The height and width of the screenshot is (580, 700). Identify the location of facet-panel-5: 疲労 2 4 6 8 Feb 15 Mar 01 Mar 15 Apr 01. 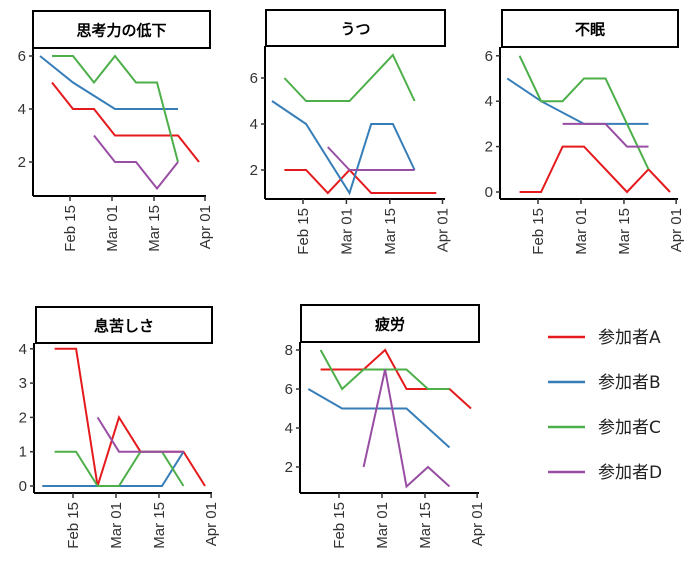
(385, 426).